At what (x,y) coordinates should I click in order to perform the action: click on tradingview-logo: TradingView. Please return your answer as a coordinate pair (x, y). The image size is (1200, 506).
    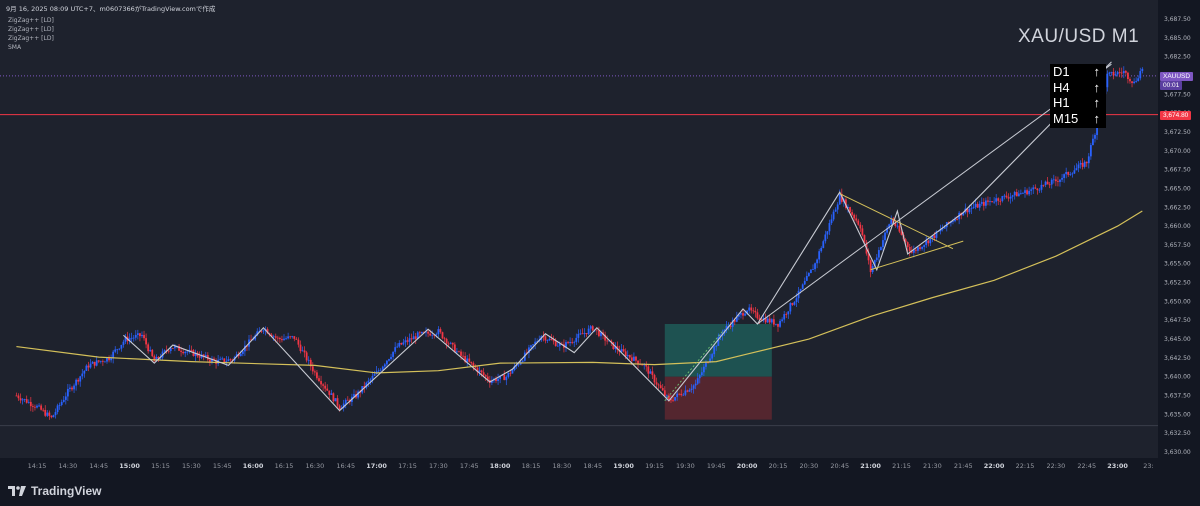
    Looking at the image, I should click on (54, 491).